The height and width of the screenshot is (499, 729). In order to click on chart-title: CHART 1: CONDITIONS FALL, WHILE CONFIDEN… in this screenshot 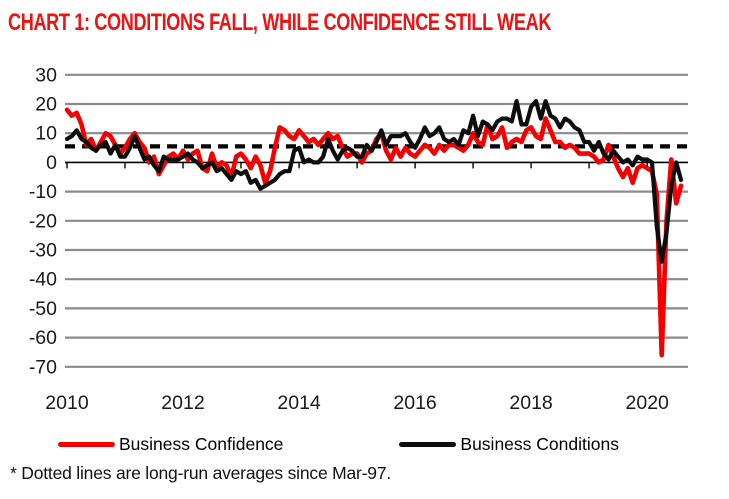, I will do `click(280, 22)`.